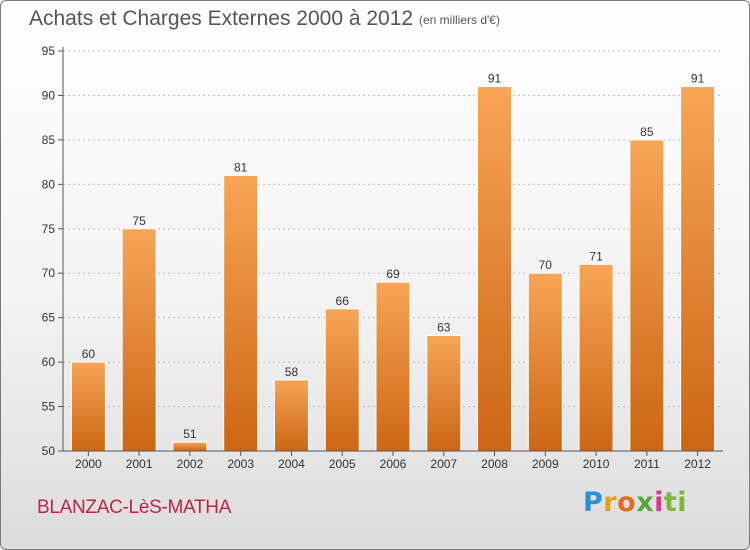 The width and height of the screenshot is (750, 550). What do you see at coordinates (49, 229) in the screenshot?
I see `y-tick-label: 75` at bounding box center [49, 229].